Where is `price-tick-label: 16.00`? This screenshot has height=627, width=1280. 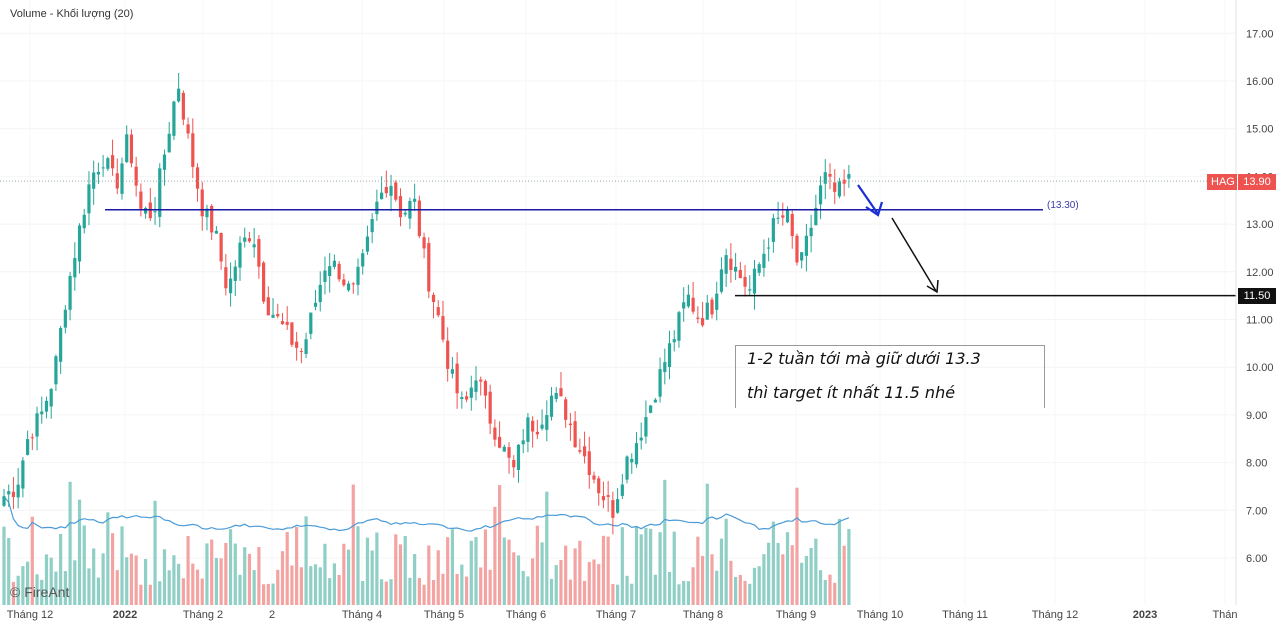
price-tick-label: 16.00 is located at coordinates (1260, 82).